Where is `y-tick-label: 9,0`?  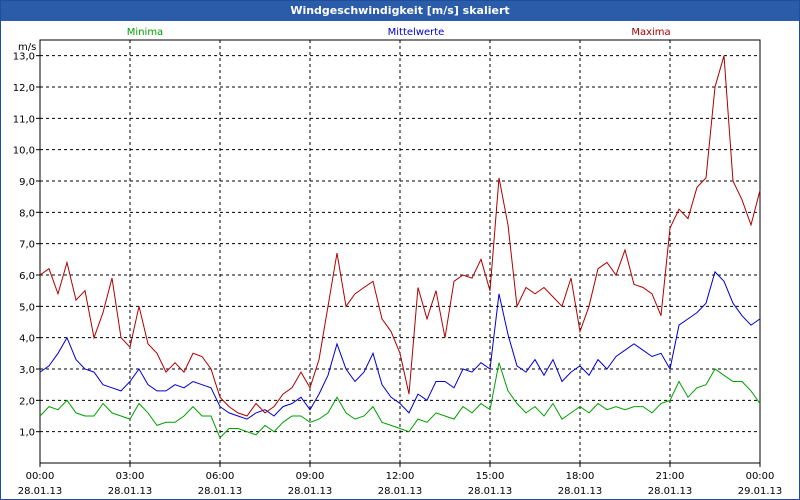
y-tick-label: 9,0 is located at coordinates (27, 182).